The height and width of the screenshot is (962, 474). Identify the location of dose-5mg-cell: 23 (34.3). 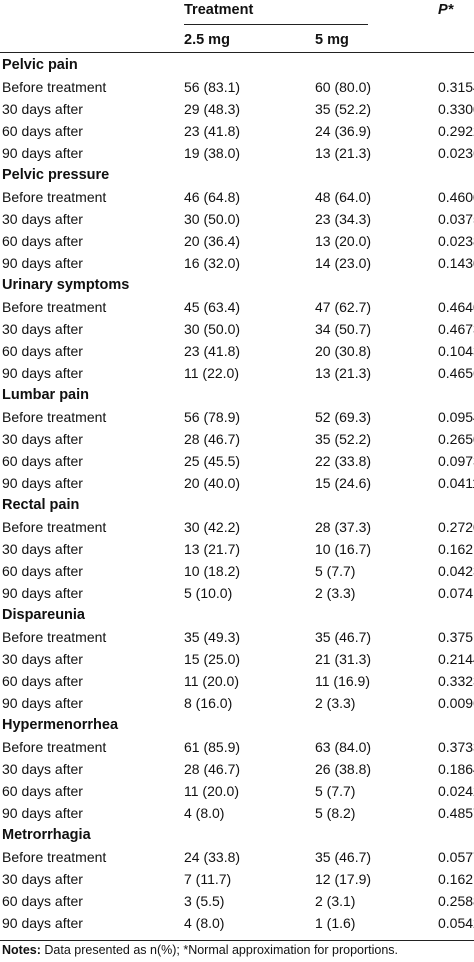
(343, 219).